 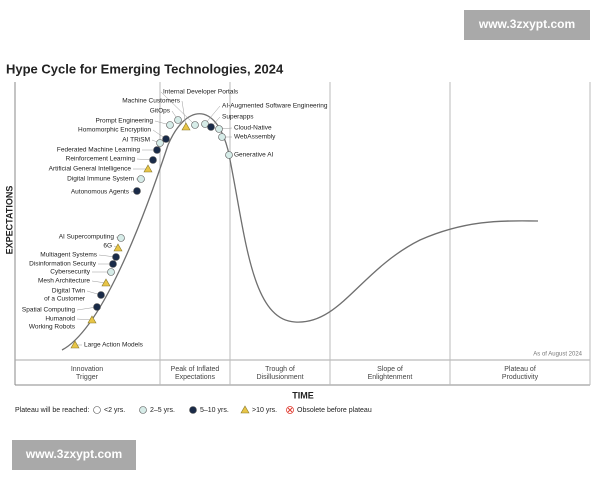 What do you see at coordinates (63, 264) in the screenshot?
I see `technology-label: Disinformation Security` at bounding box center [63, 264].